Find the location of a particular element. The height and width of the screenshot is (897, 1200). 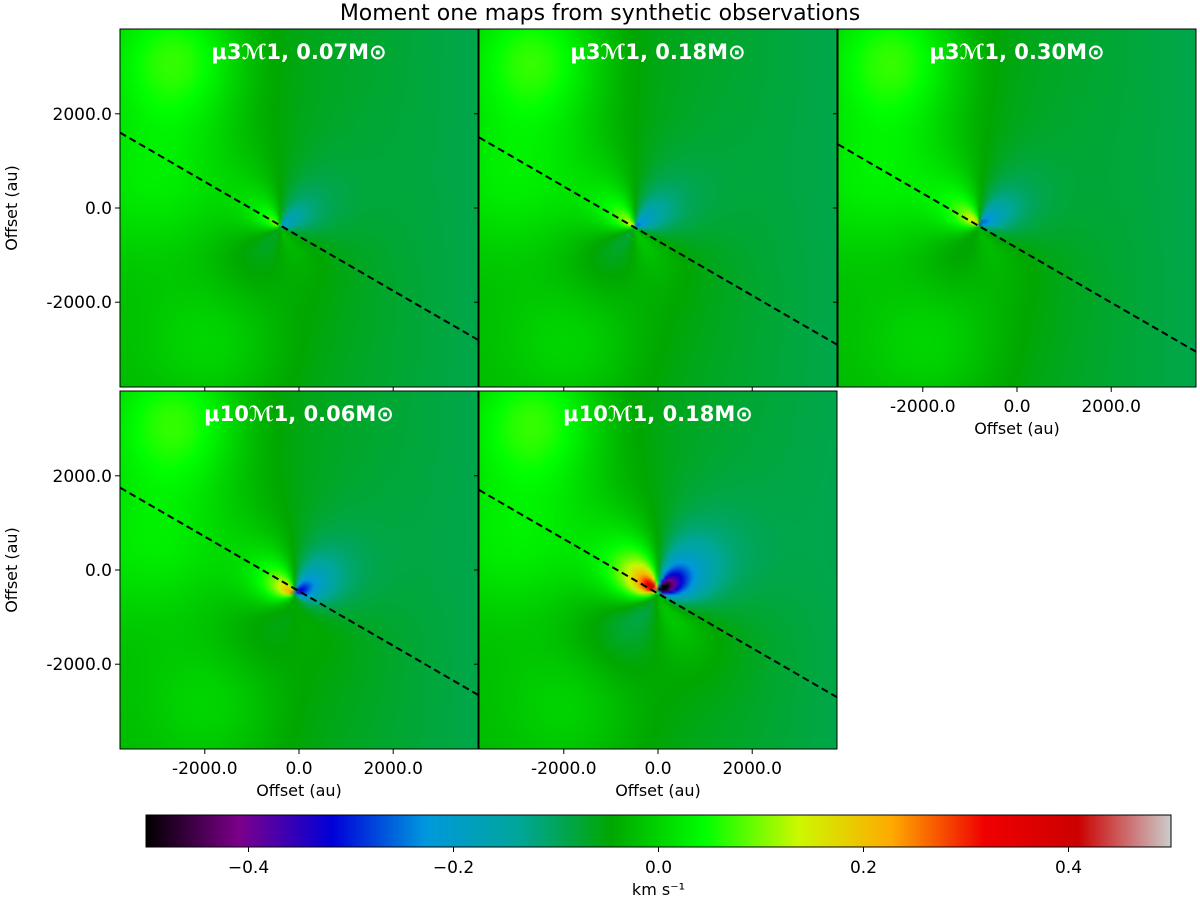

cut-line-p5 is located at coordinates (658, 594).